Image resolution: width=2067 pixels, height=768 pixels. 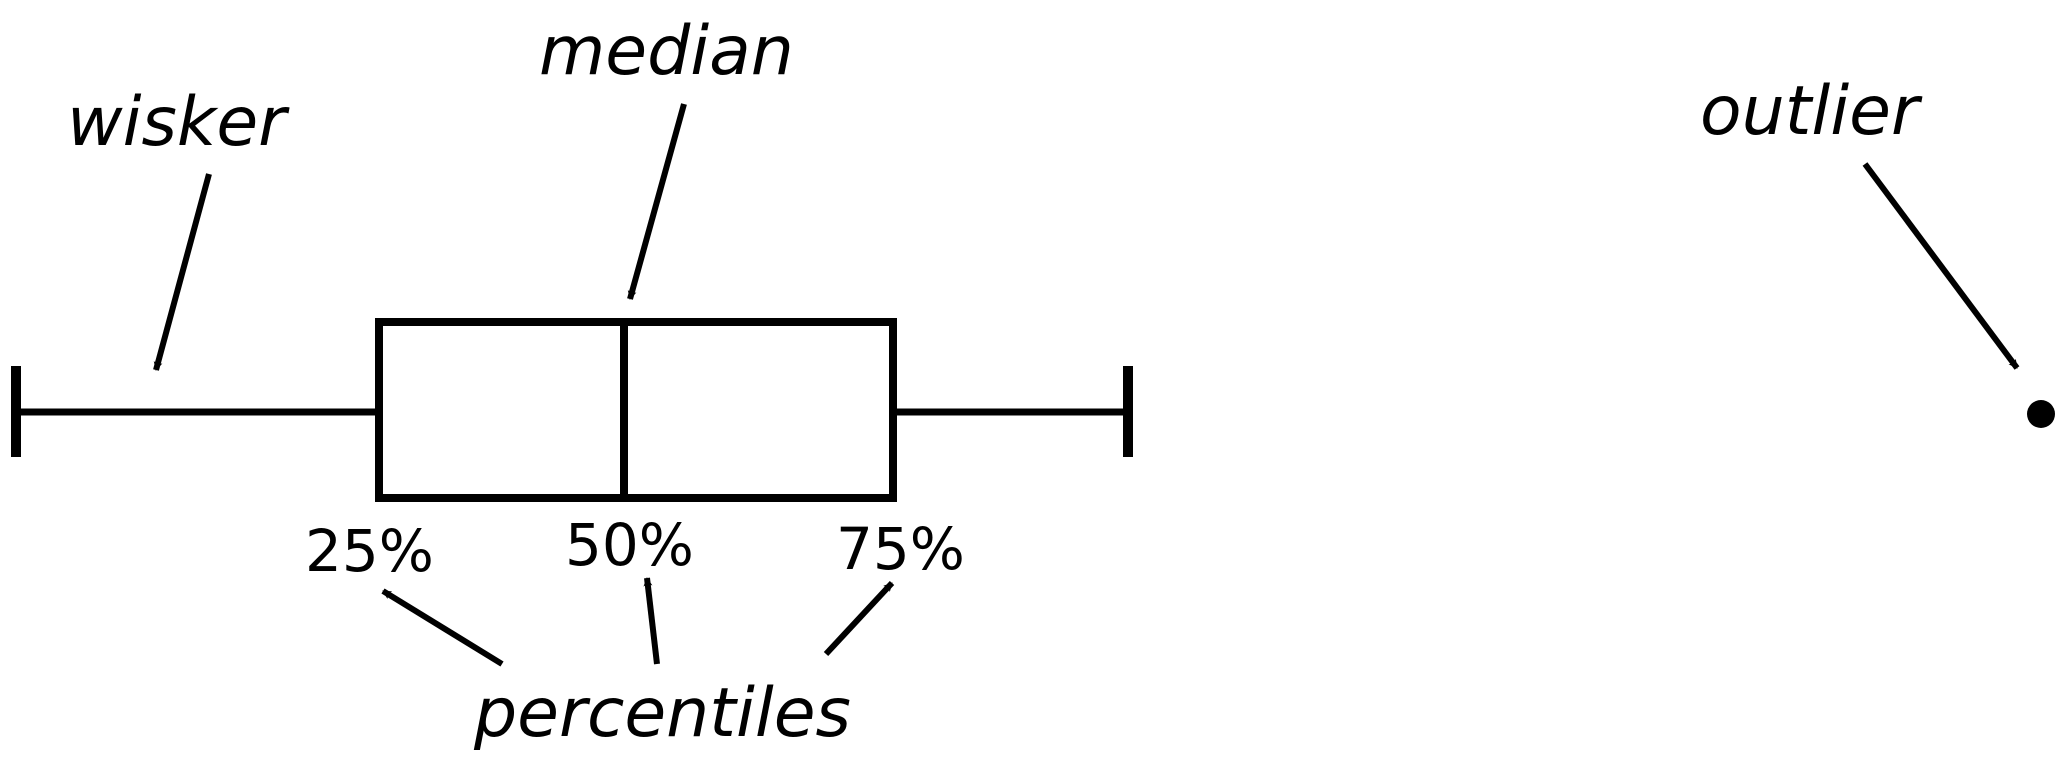 I want to click on wisker-label: wisker, so click(x=178, y=122).